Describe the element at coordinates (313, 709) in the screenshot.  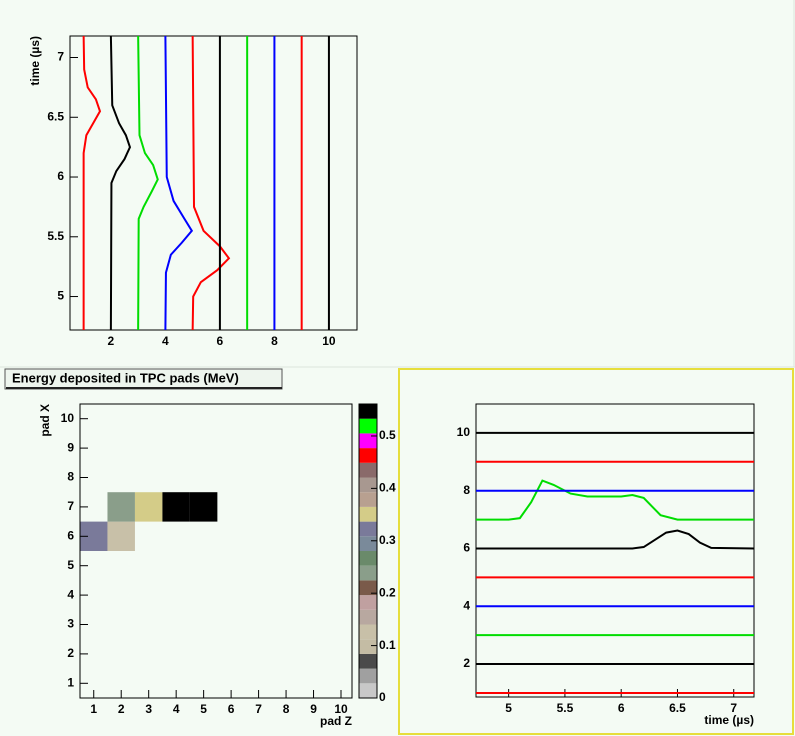
I see `x-tick-label: 9` at that location.